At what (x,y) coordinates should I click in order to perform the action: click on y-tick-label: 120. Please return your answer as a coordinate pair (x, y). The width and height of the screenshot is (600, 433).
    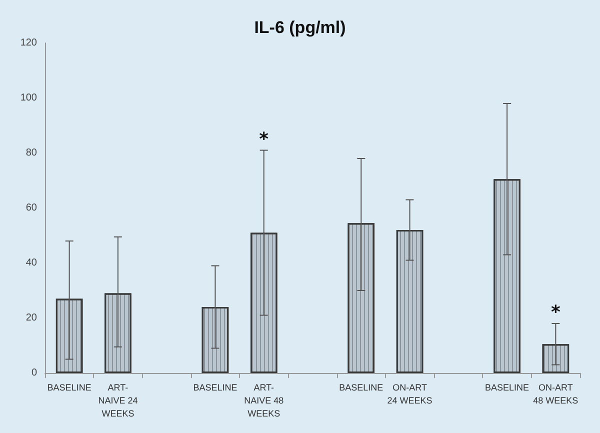
    Looking at the image, I should click on (29, 43).